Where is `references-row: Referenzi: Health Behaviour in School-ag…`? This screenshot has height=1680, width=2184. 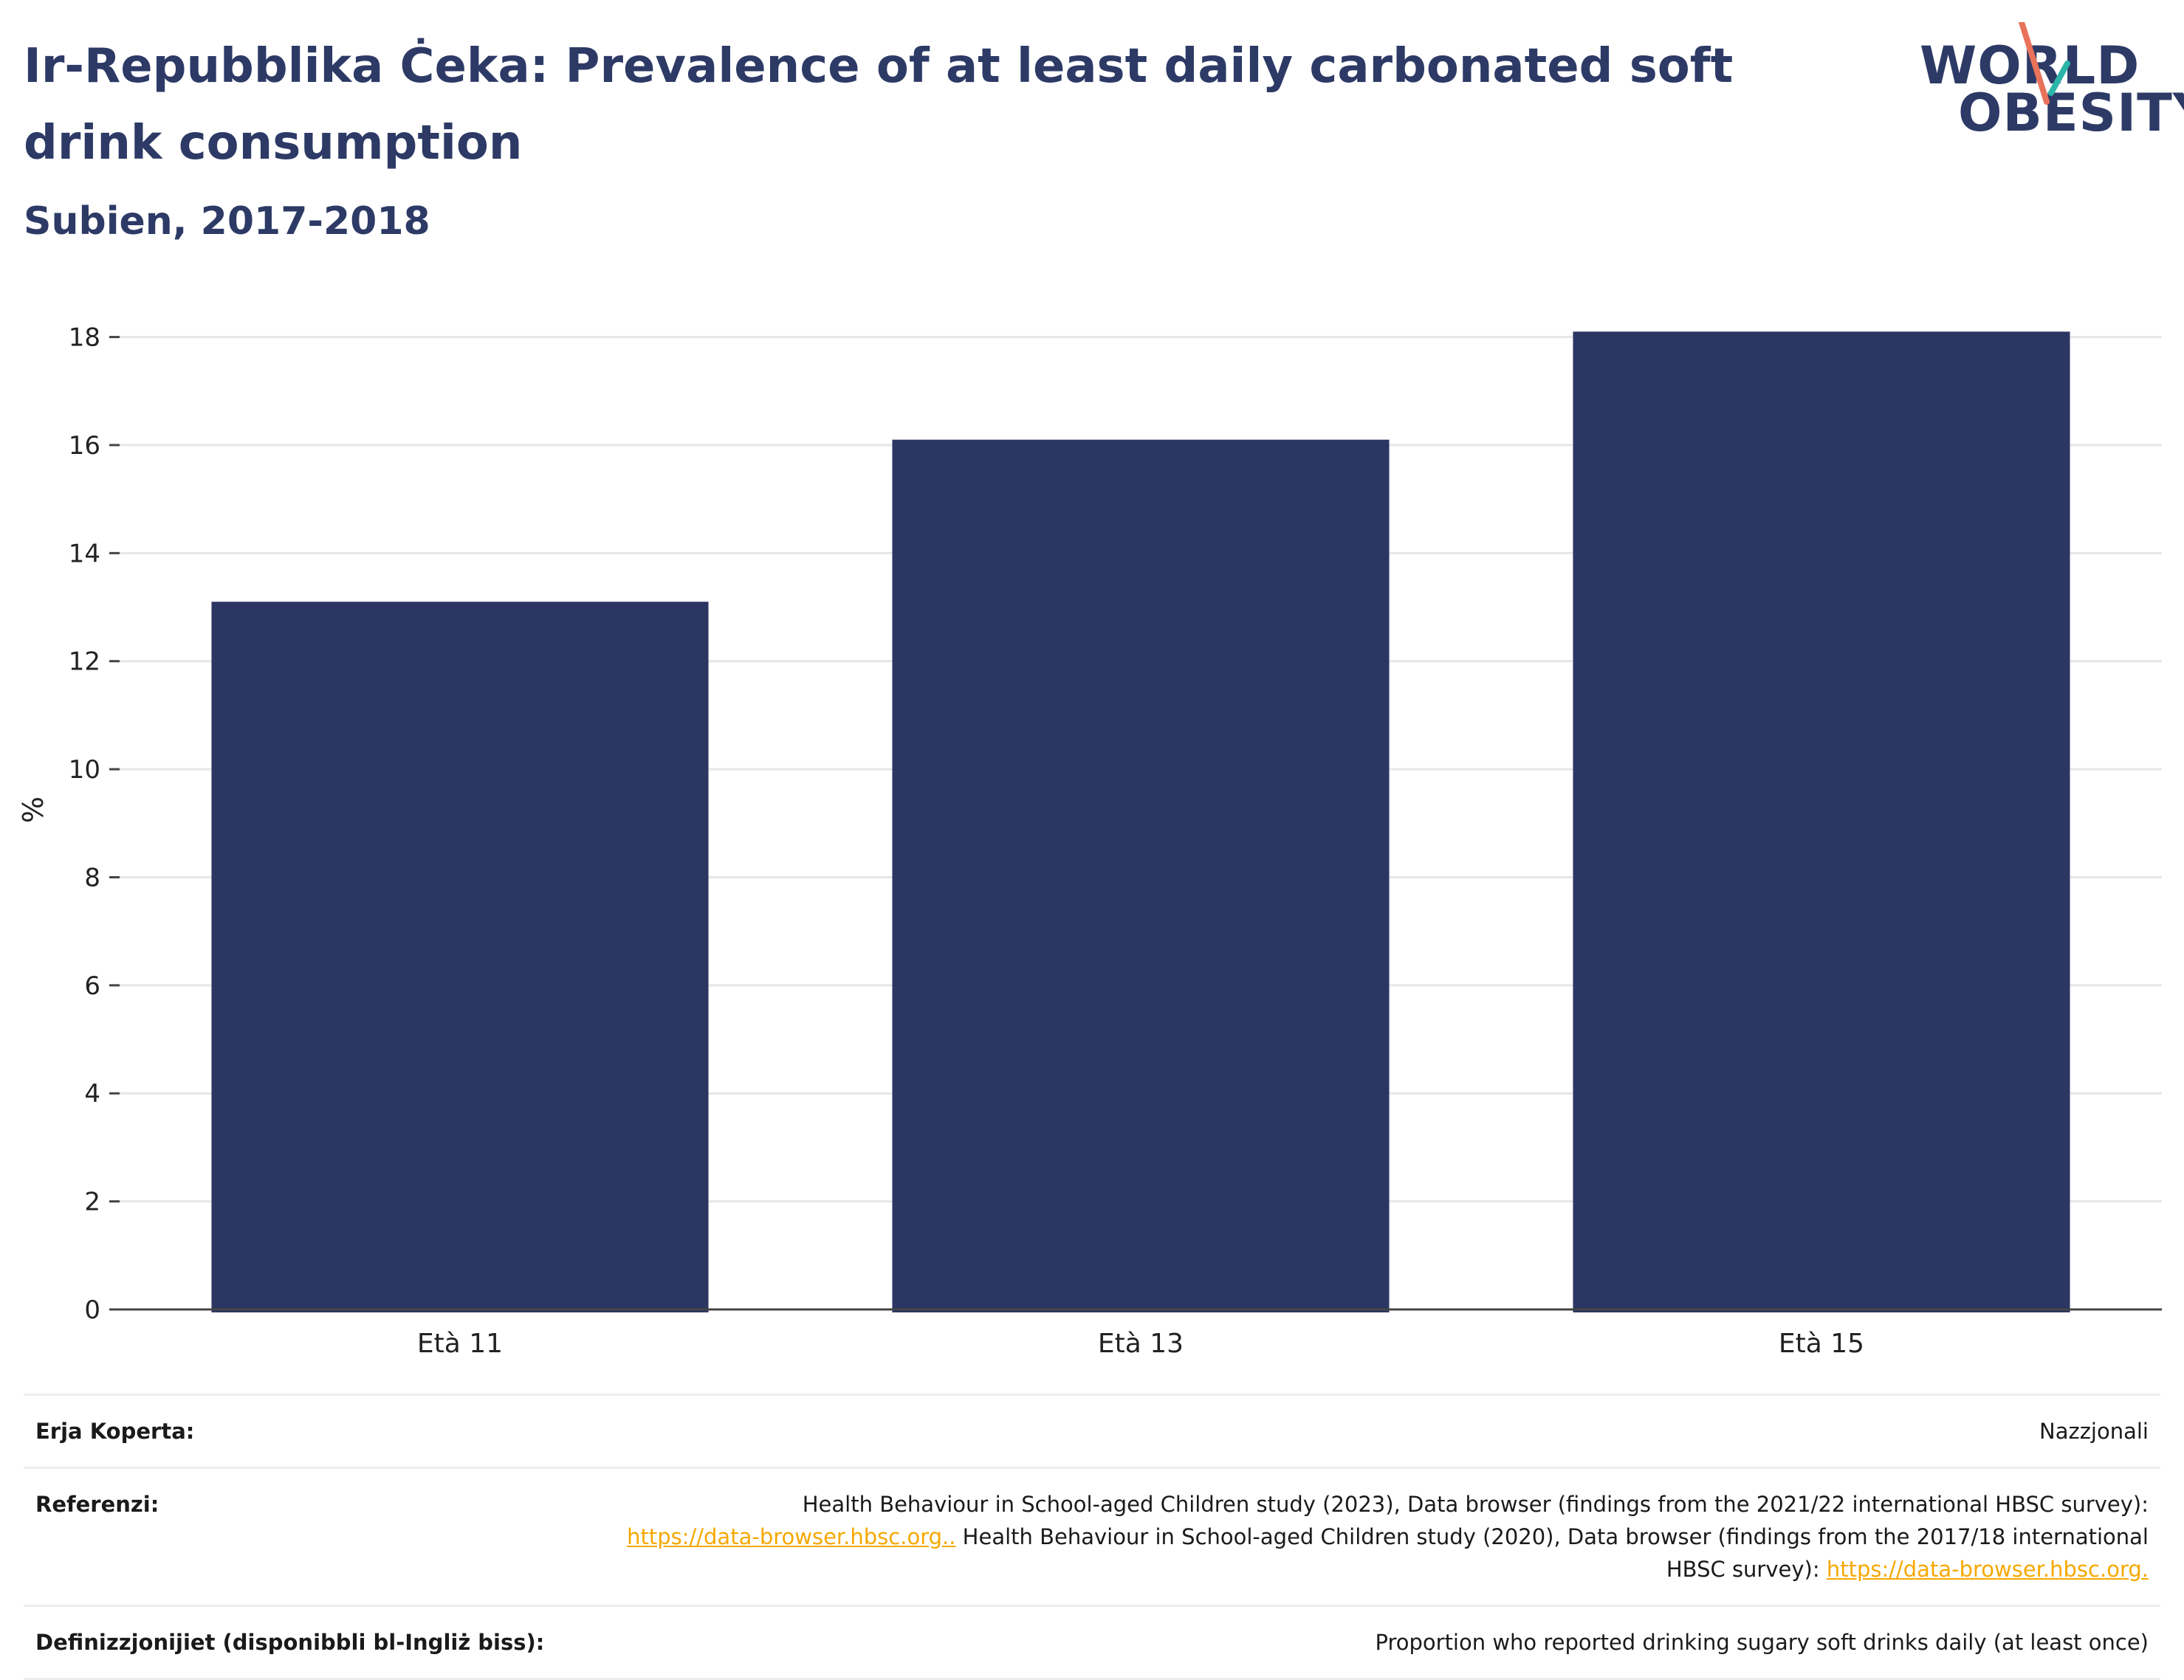 references-row: Referenzi: Health Behaviour in School-ag… is located at coordinates (1092, 1536).